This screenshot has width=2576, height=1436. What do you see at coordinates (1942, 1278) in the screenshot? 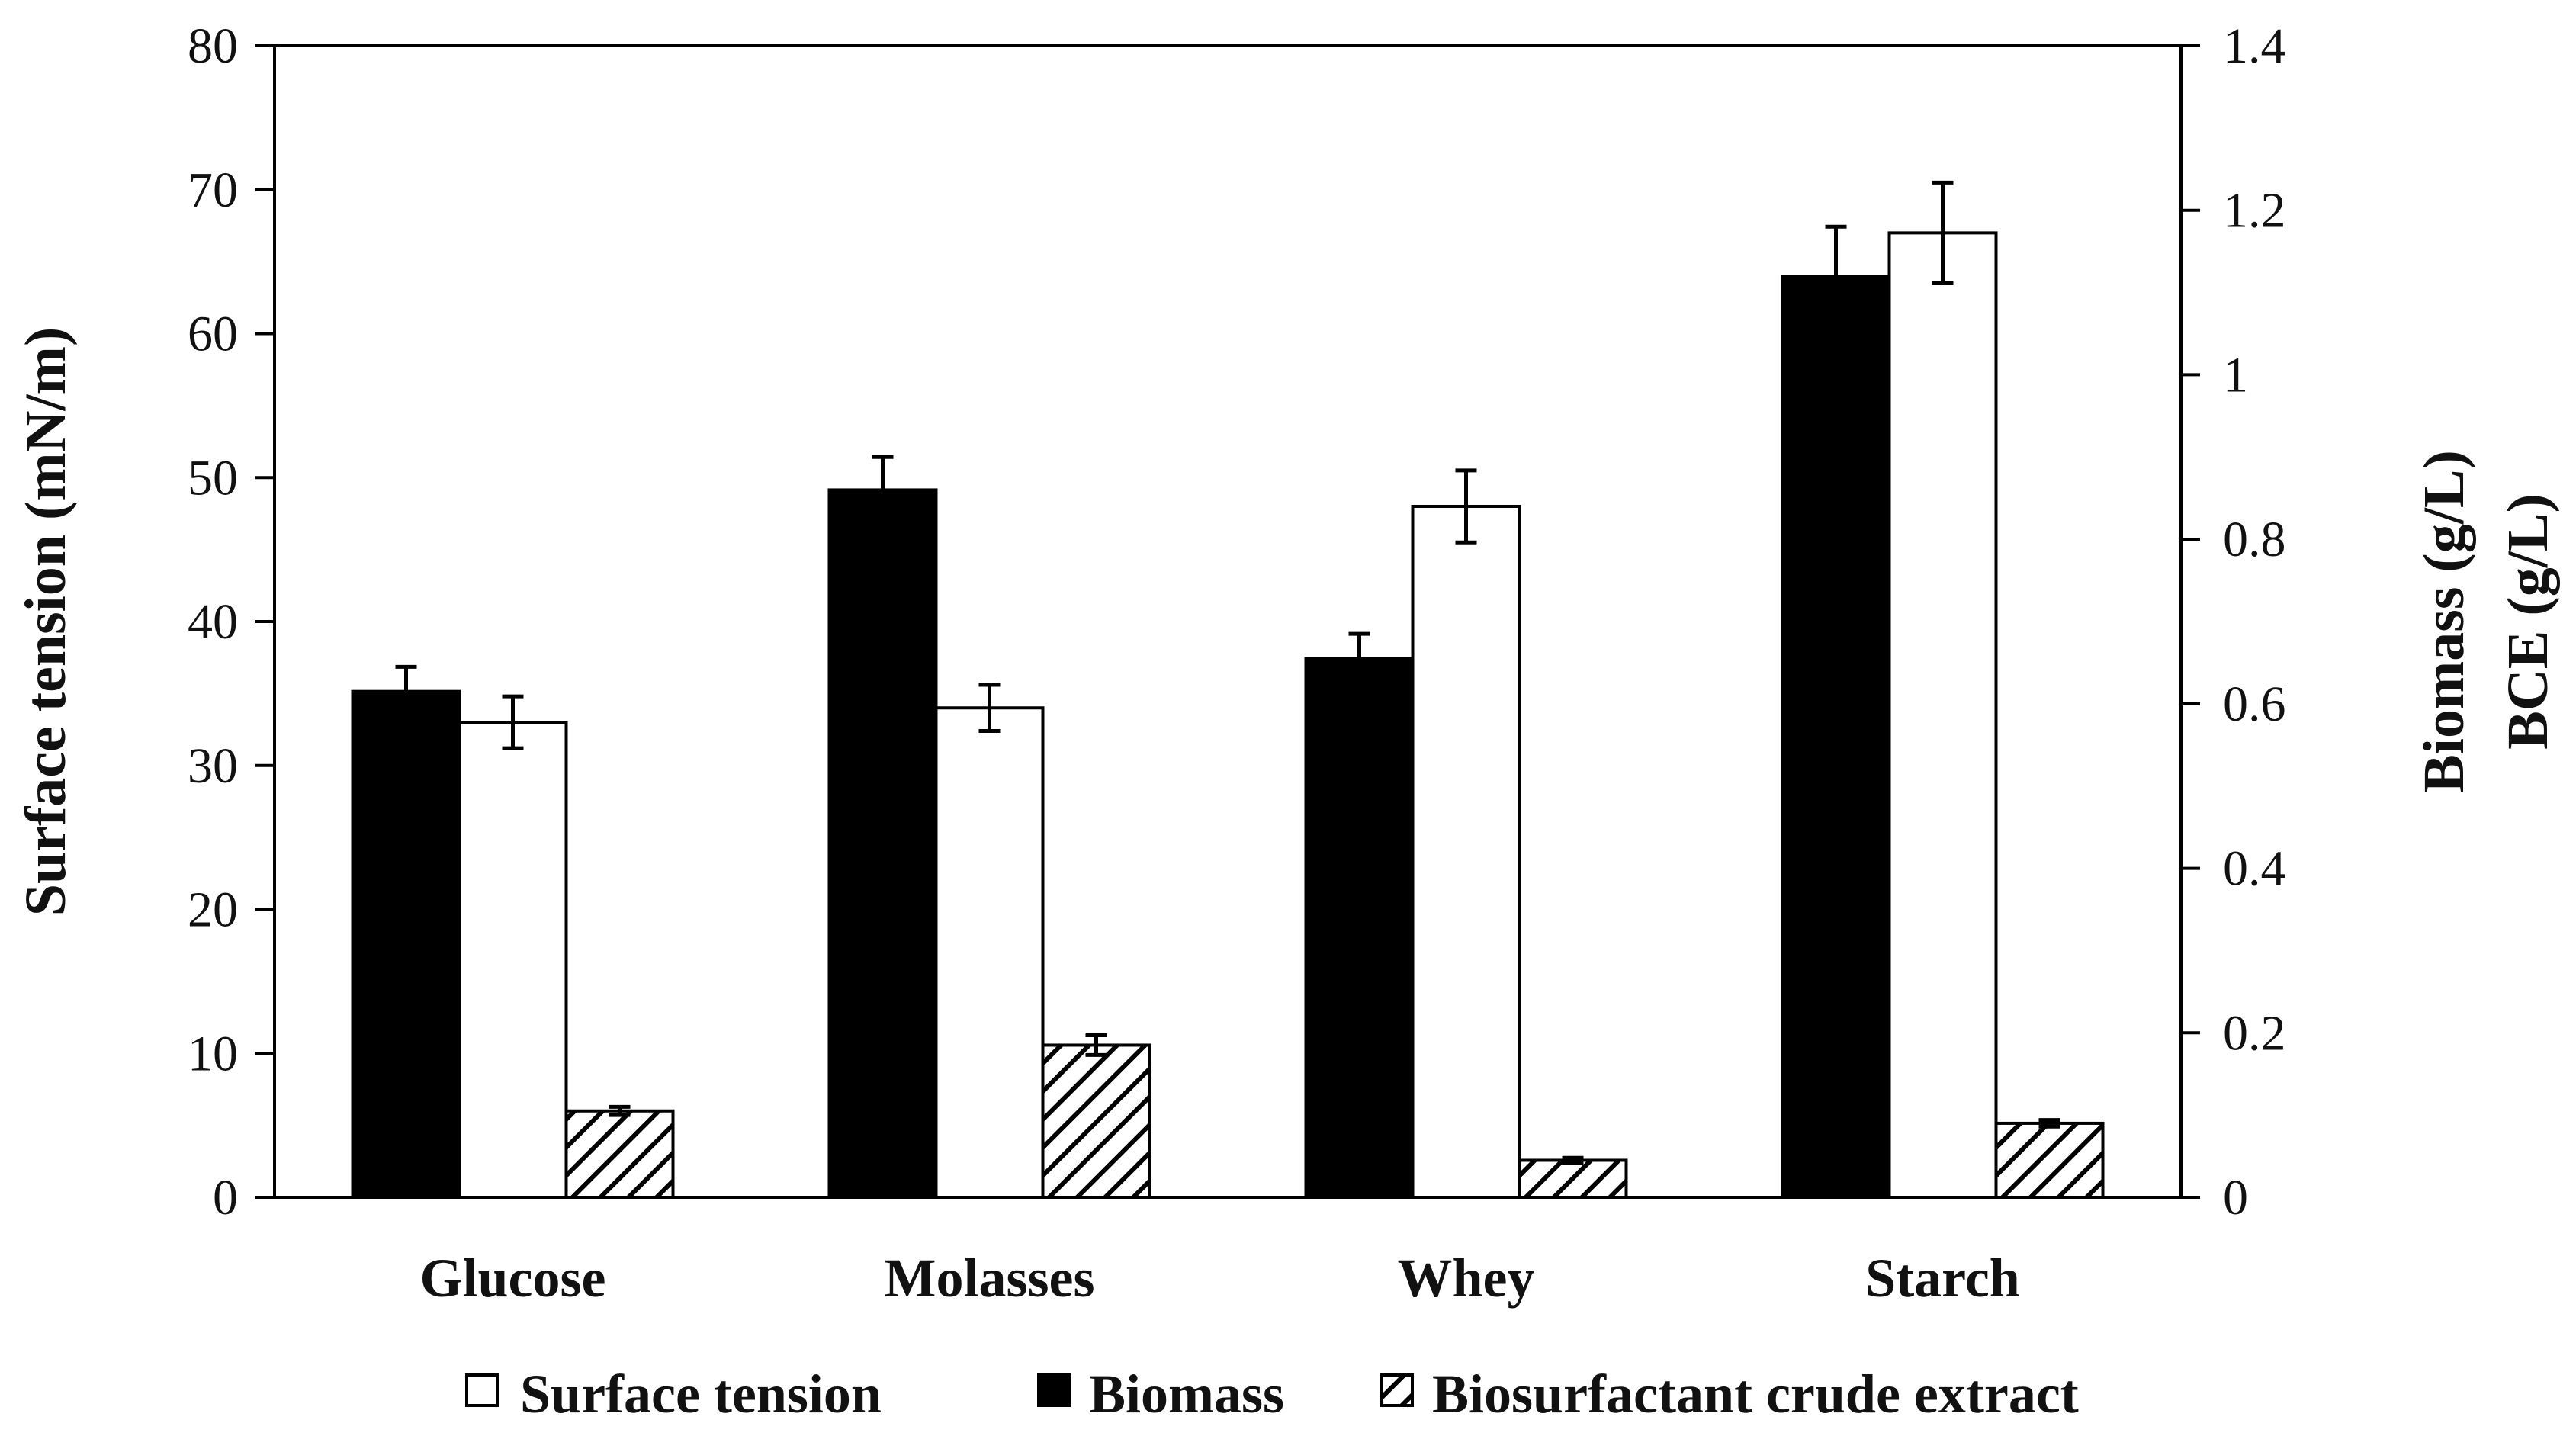
I see `category-label: Starch` at bounding box center [1942, 1278].